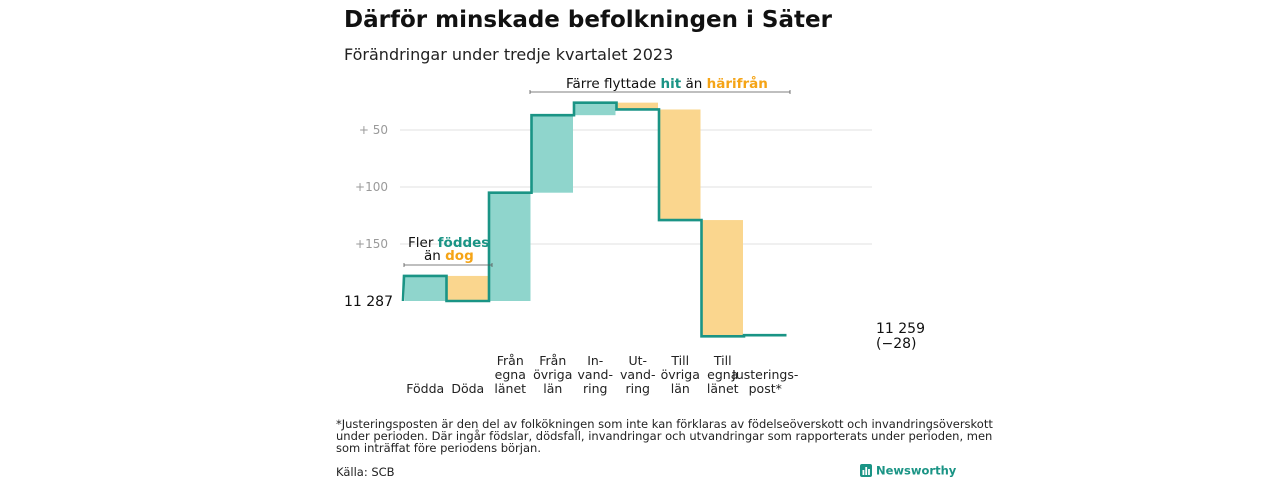 This screenshot has width=1280, height=485. Describe the element at coordinates (916, 471) in the screenshot. I see `newsworthy-logo-text: Newsworthy` at that location.